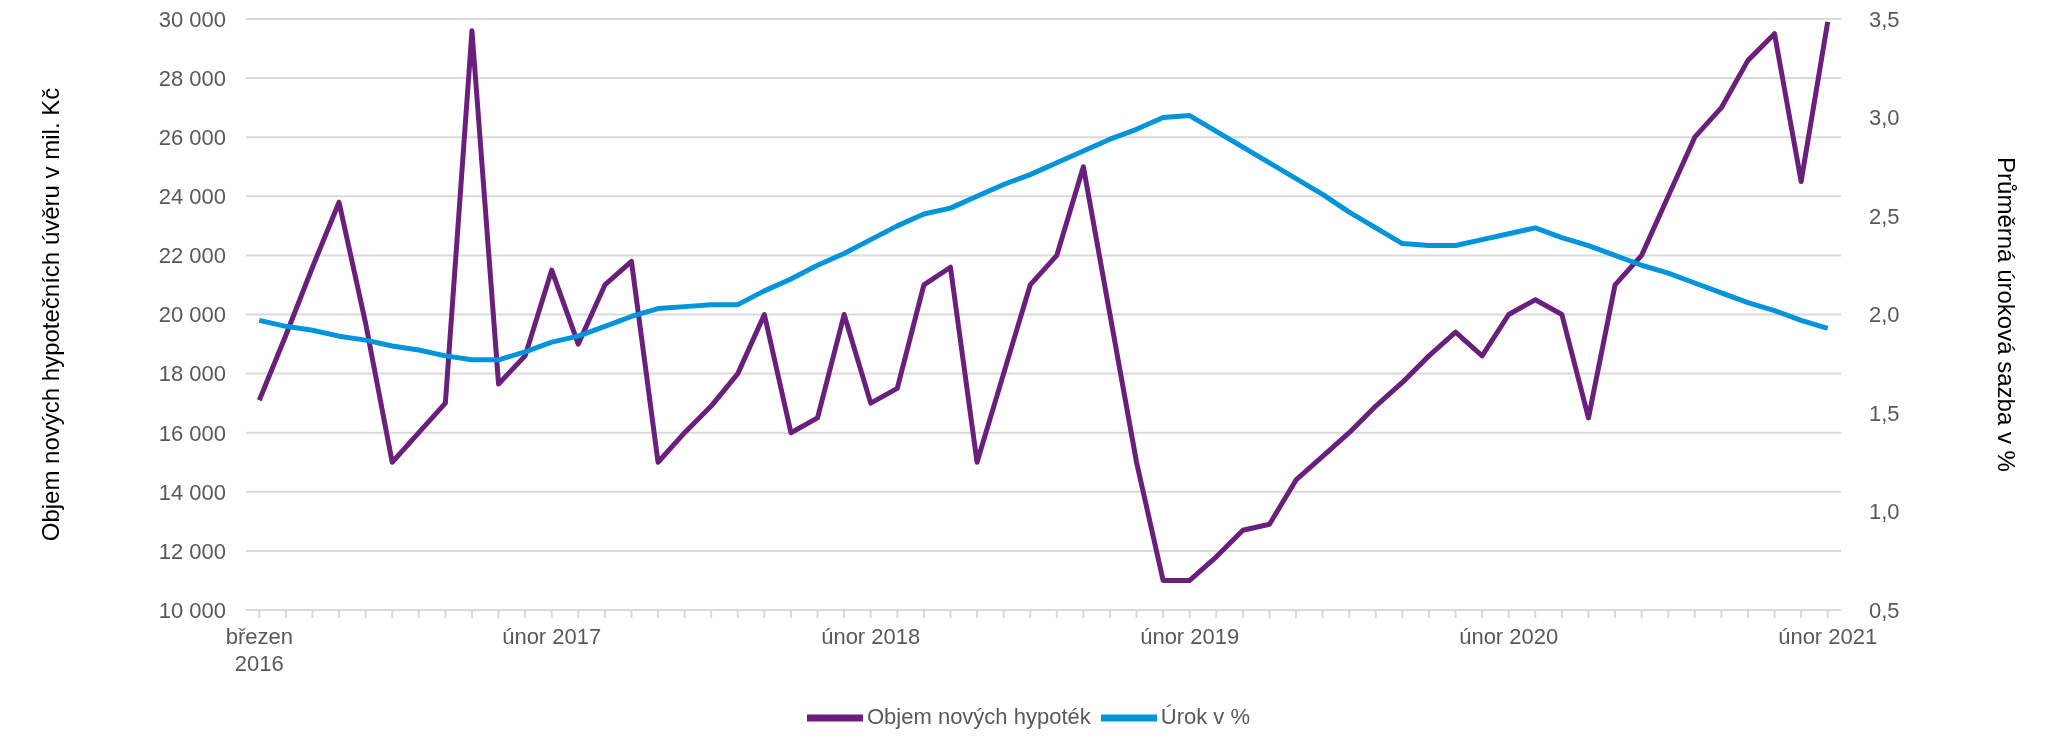 Image resolution: width=2057 pixels, height=738 pixels. I want to click on y2-tick-label: 0,5, so click(1884, 610).